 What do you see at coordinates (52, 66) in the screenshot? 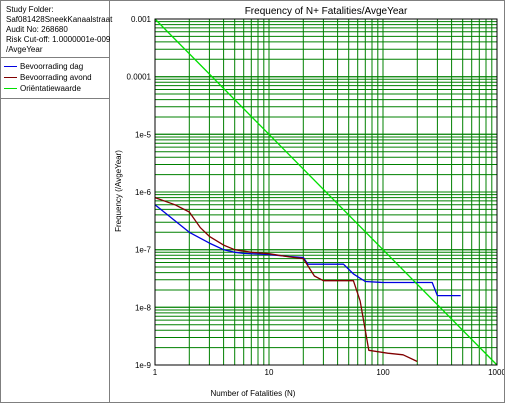
I see `legend-label: Bevoorrading dag` at bounding box center [52, 66].